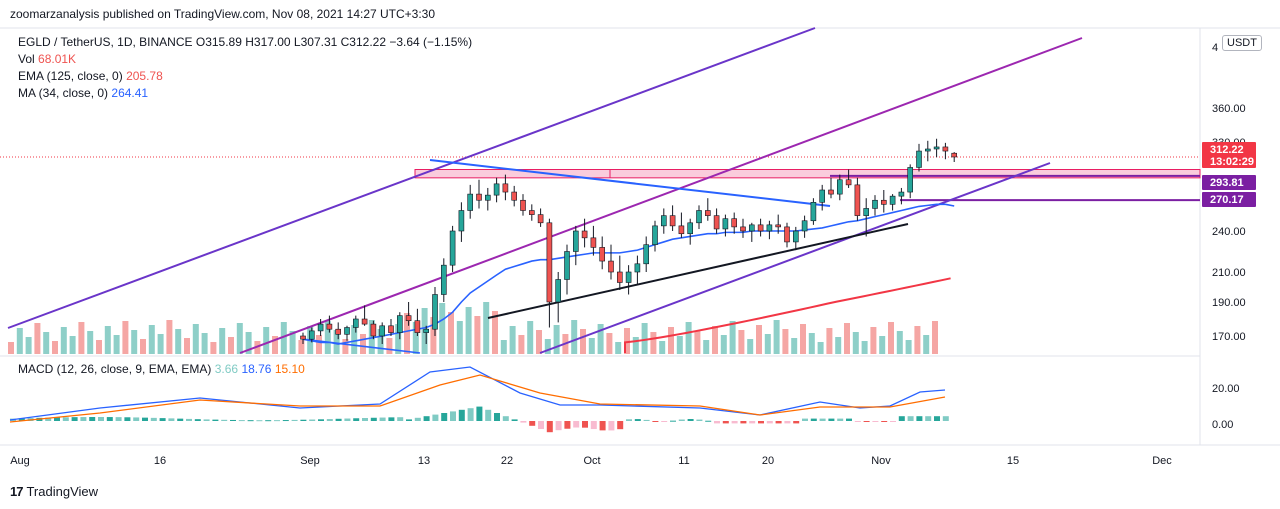 Image resolution: width=1280 pixels, height=509 pixels. What do you see at coordinates (289, 369) in the screenshot?
I see `macd-signal-value: 15.10` at bounding box center [289, 369].